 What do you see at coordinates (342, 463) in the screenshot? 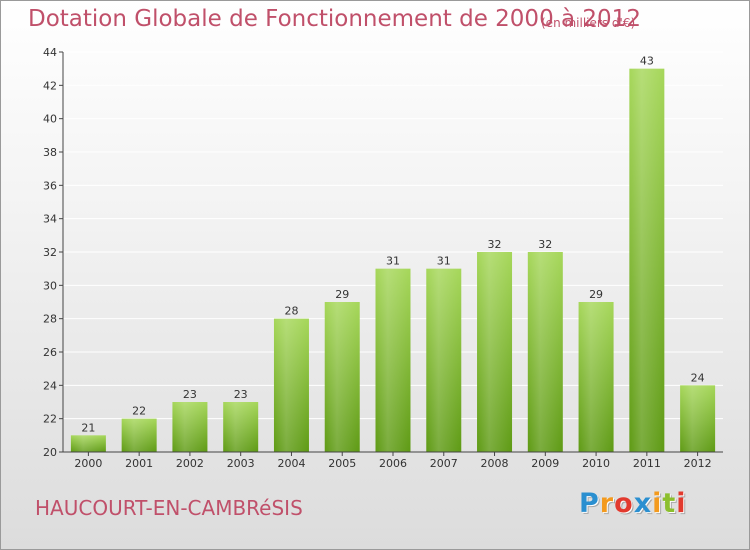
I see `x-tick-label: 2005` at bounding box center [342, 463].